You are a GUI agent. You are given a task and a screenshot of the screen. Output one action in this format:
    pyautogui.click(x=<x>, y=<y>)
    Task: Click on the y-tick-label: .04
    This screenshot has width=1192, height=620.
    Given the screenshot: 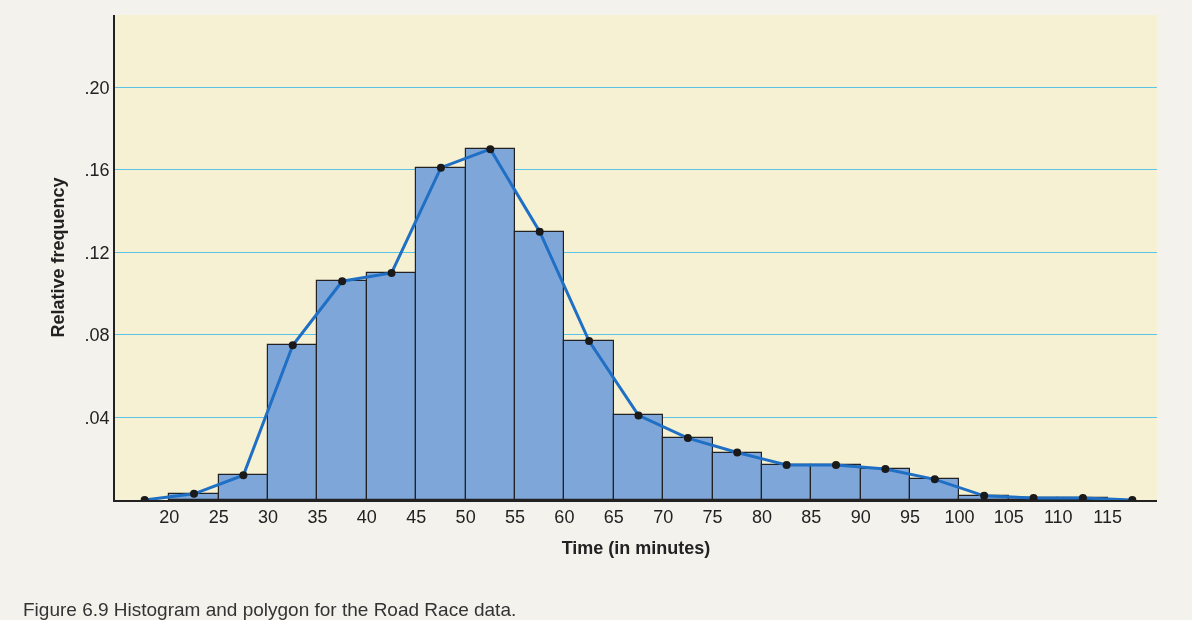 What is the action you would take?
    pyautogui.click(x=97, y=417)
    